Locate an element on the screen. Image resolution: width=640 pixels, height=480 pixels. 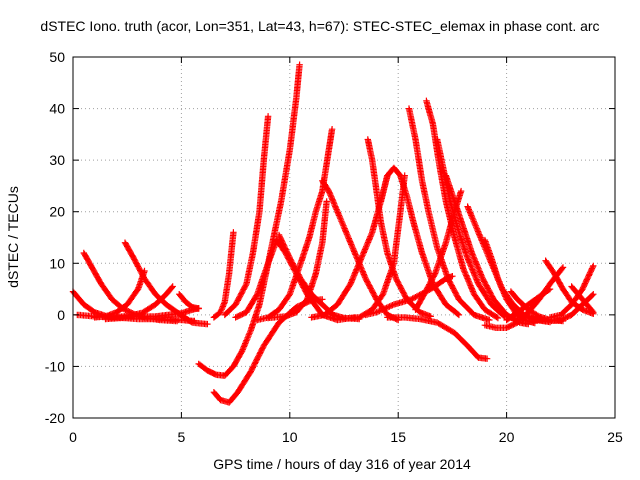
y-tick-label: -20 is located at coordinates (55, 418).